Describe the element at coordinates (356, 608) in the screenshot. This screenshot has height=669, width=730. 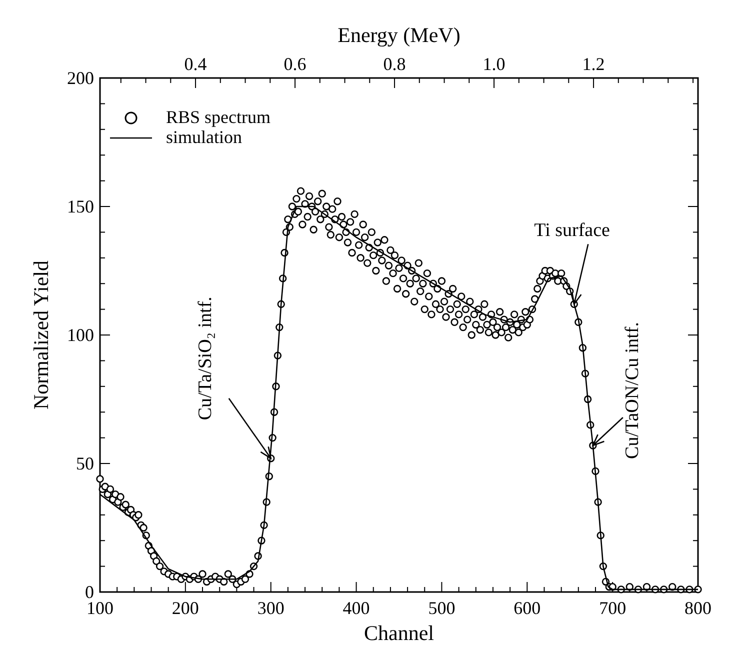
I see `x-tick-label: 400` at that location.